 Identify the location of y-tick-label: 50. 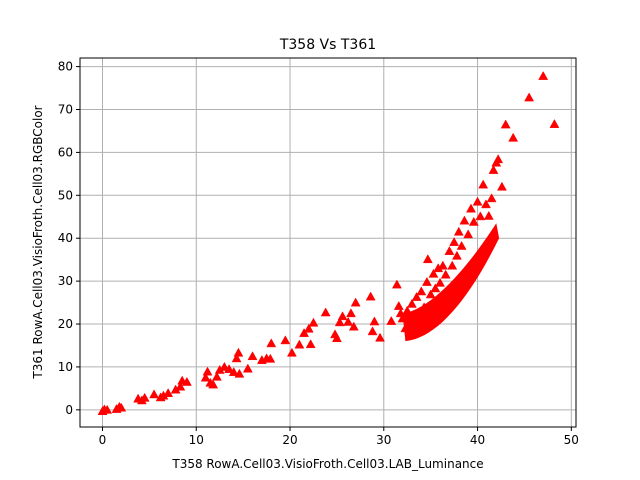
(65, 195).